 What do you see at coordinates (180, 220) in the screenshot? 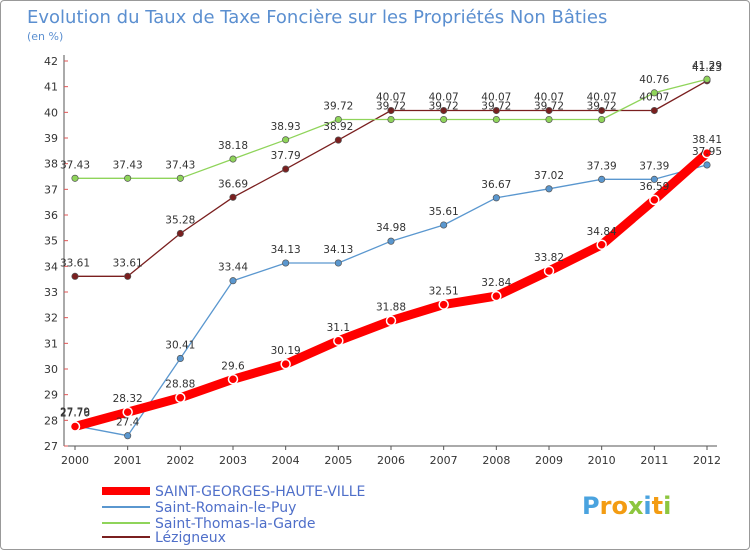
I see `data-label: 35.28` at bounding box center [180, 220].